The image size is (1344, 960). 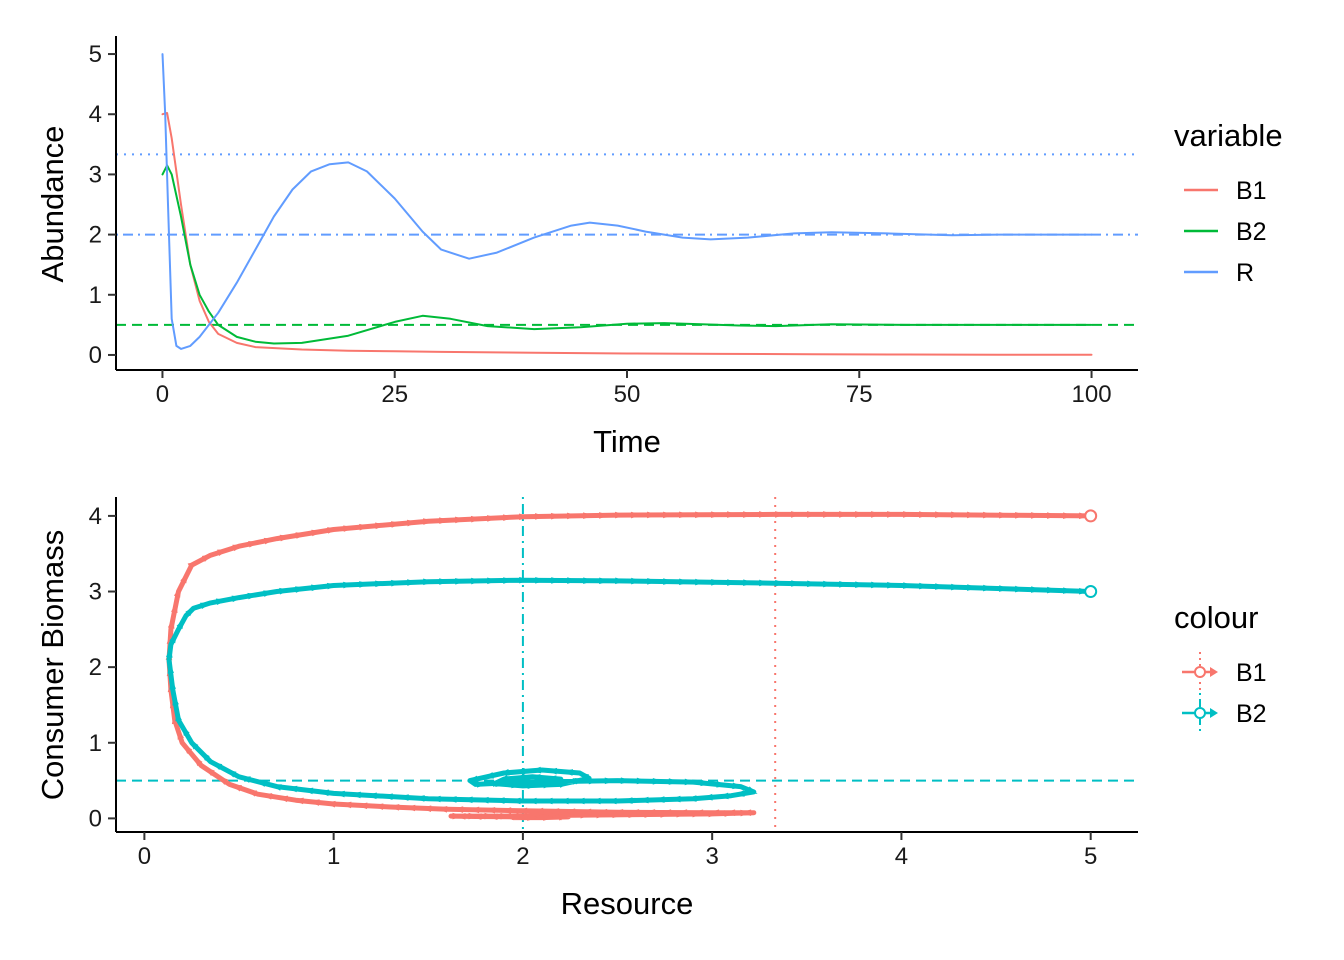 What do you see at coordinates (711, 856) in the screenshot?
I see `x-tick-label: 3` at bounding box center [711, 856].